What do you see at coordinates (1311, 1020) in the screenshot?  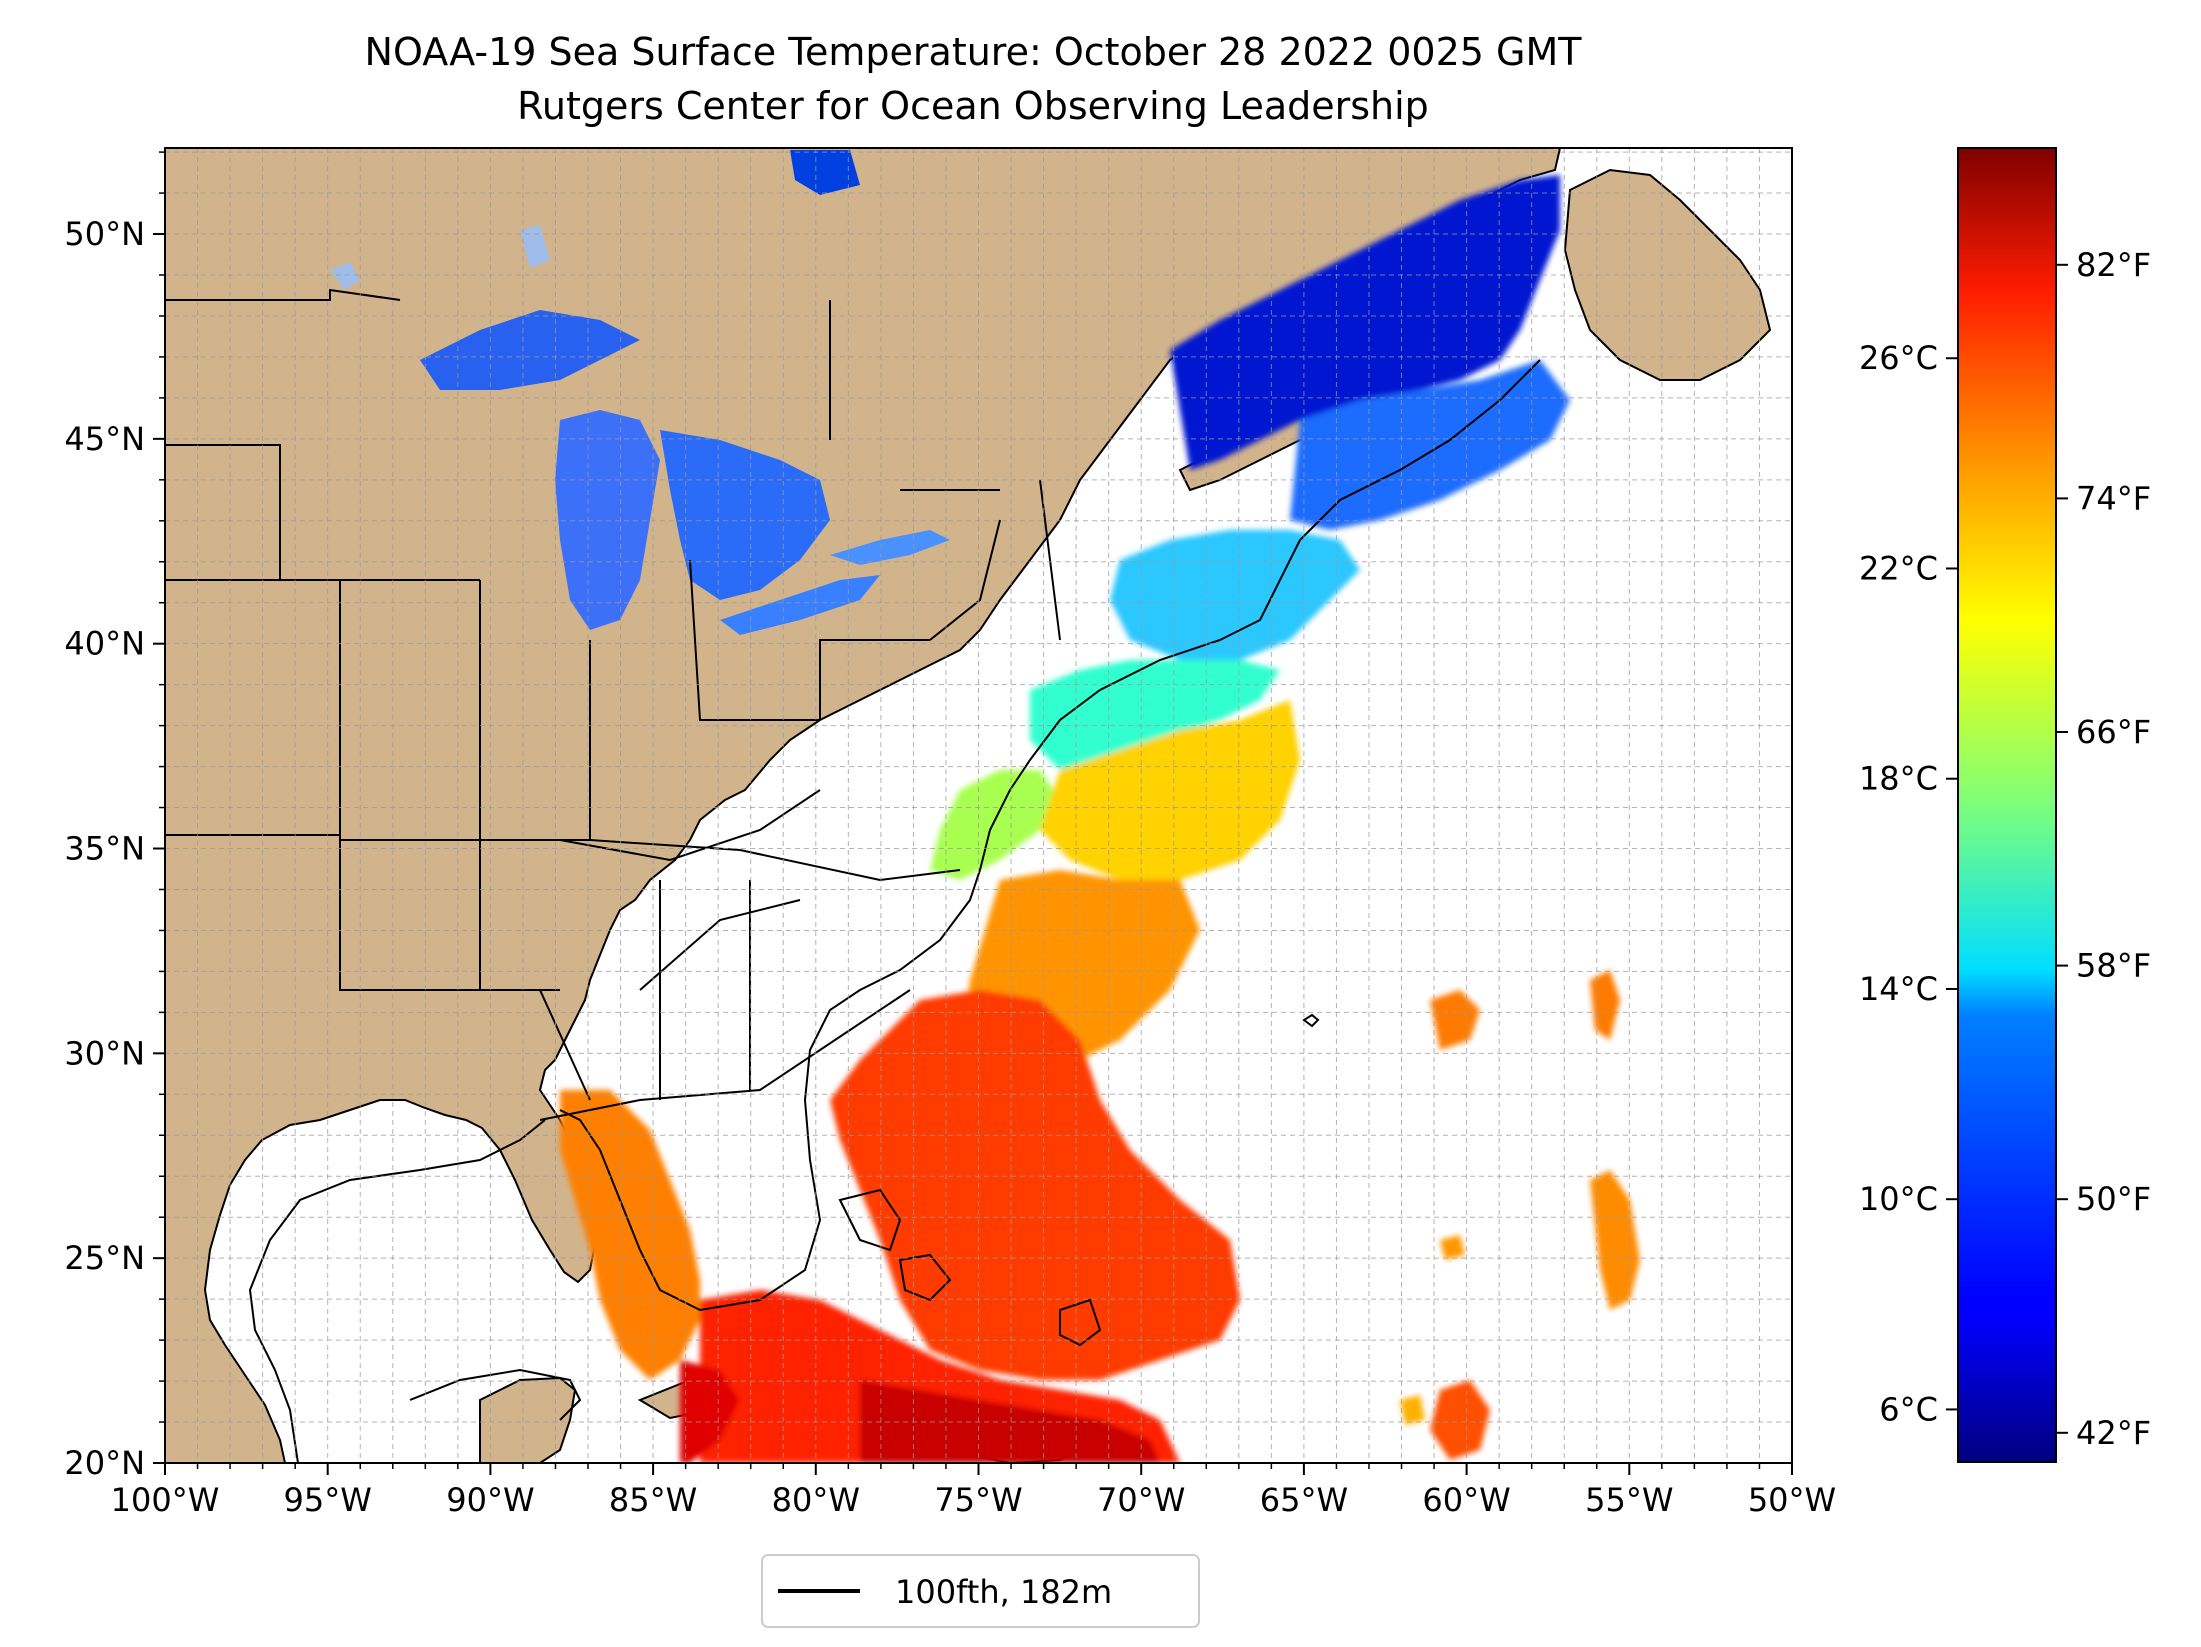 I see `land-bermuda` at bounding box center [1311, 1020].